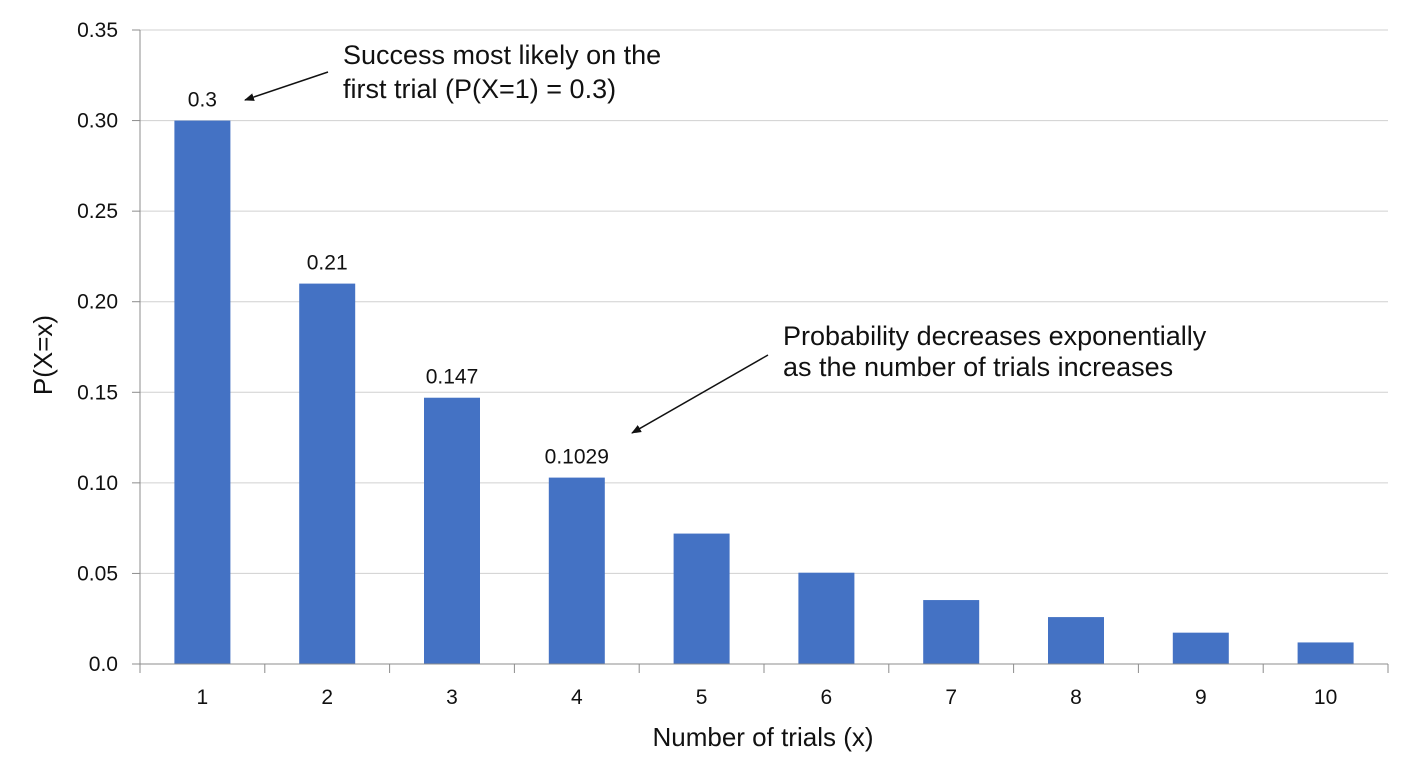 The image size is (1408, 768). I want to click on x-tick-label: 5, so click(702, 697).